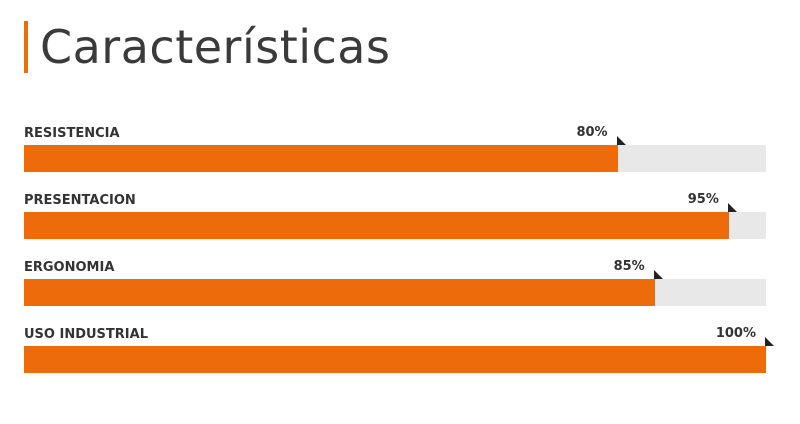 This screenshot has height=424, width=800. Describe the element at coordinates (86, 334) in the screenshot. I see `skill-label: USO INDUSTRIAL` at that location.